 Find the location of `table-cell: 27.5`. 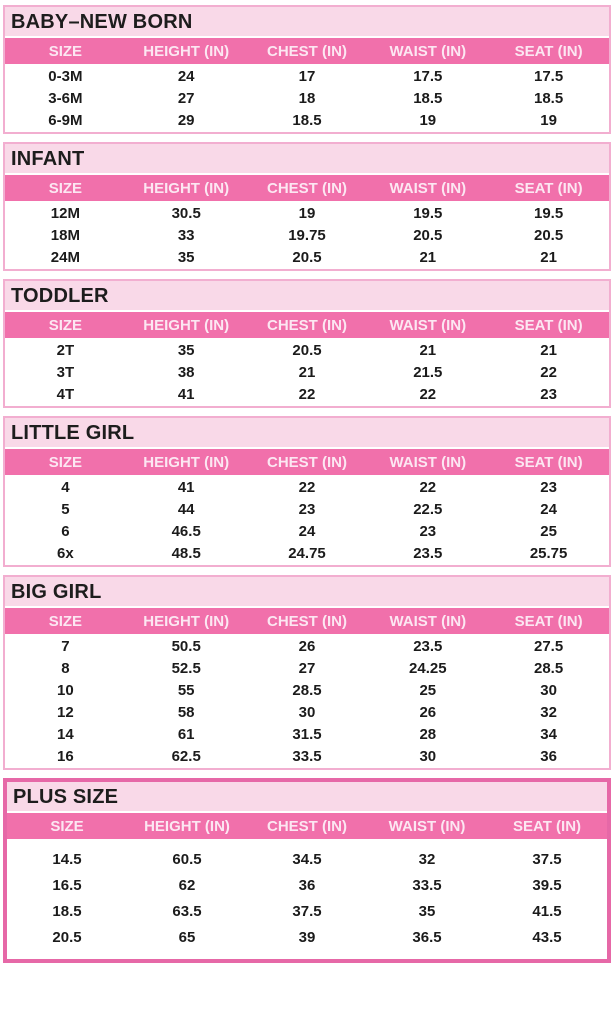

table-cell: 27.5 is located at coordinates (548, 646).